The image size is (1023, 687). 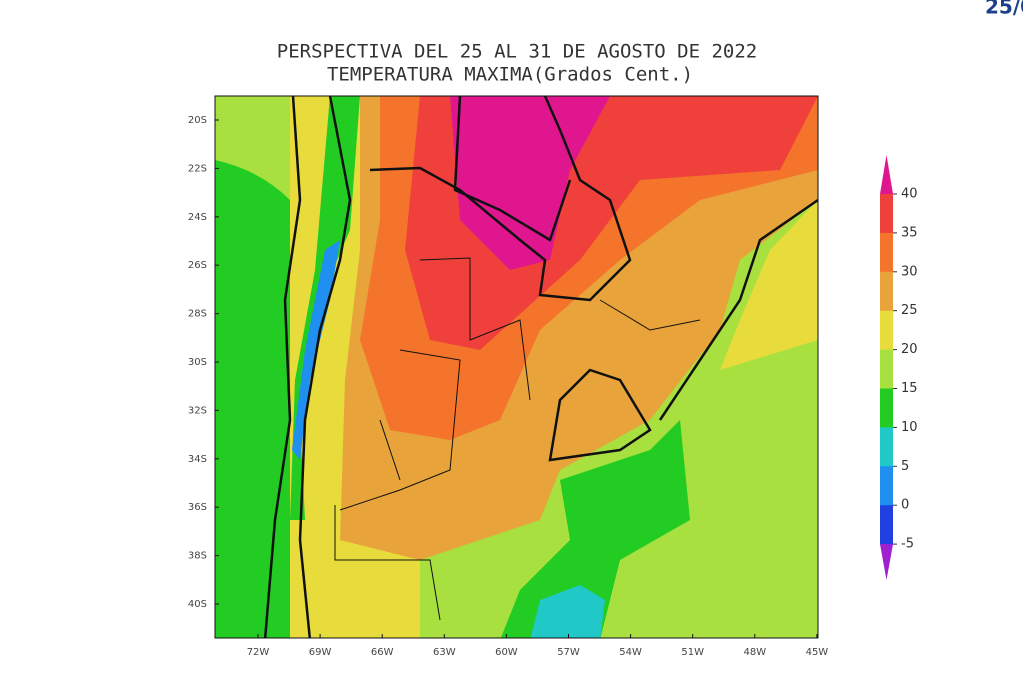 What do you see at coordinates (909, 349) in the screenshot?
I see `colorbar-label: 20` at bounding box center [909, 349].